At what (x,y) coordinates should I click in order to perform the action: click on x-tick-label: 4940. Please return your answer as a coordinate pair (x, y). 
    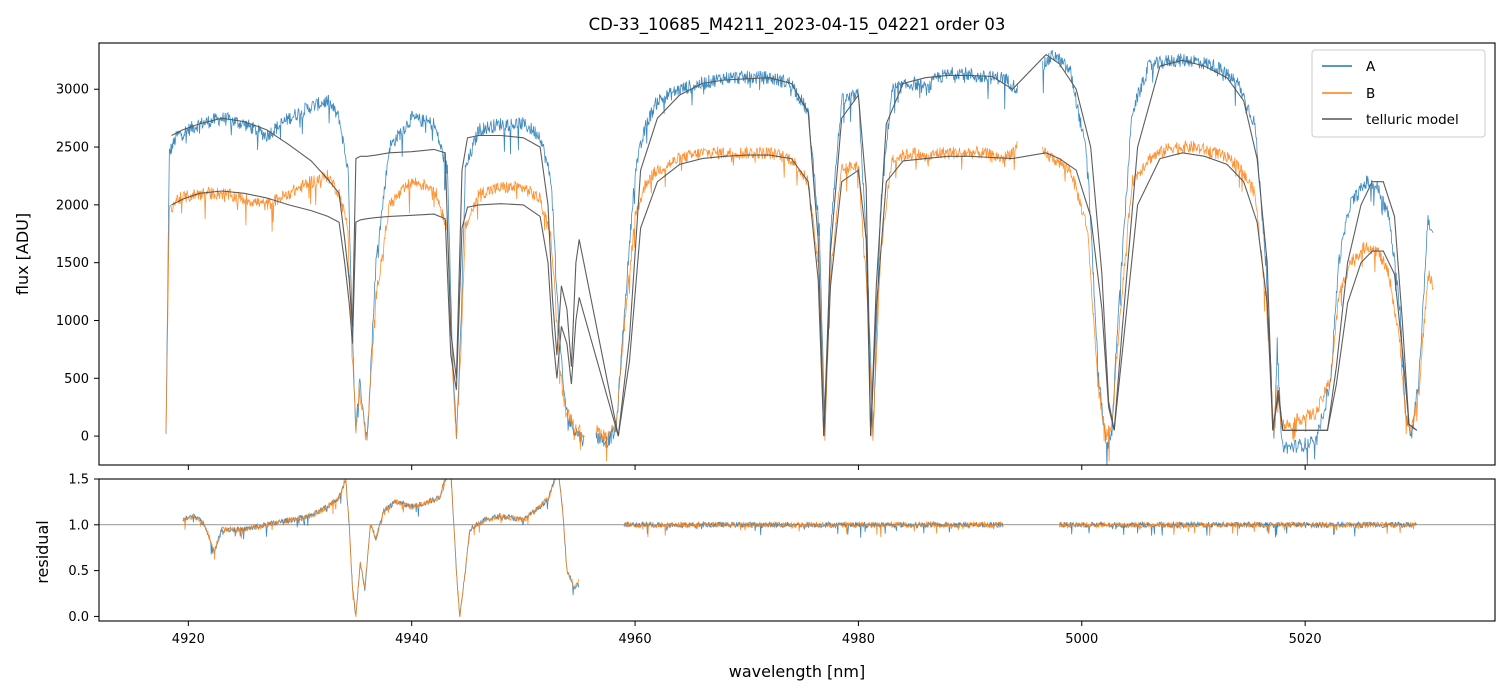
    Looking at the image, I should click on (411, 639).